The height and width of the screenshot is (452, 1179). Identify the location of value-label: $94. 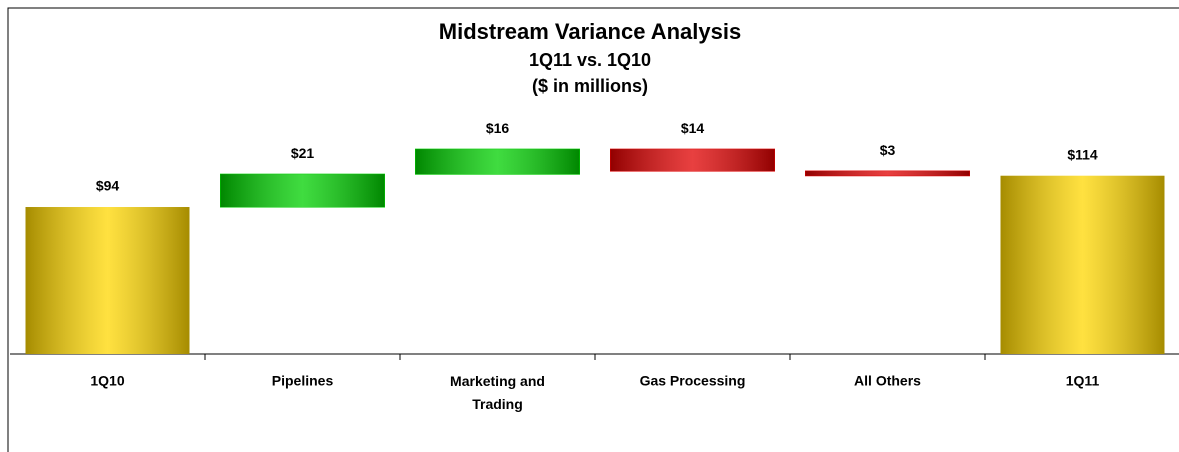
(108, 186).